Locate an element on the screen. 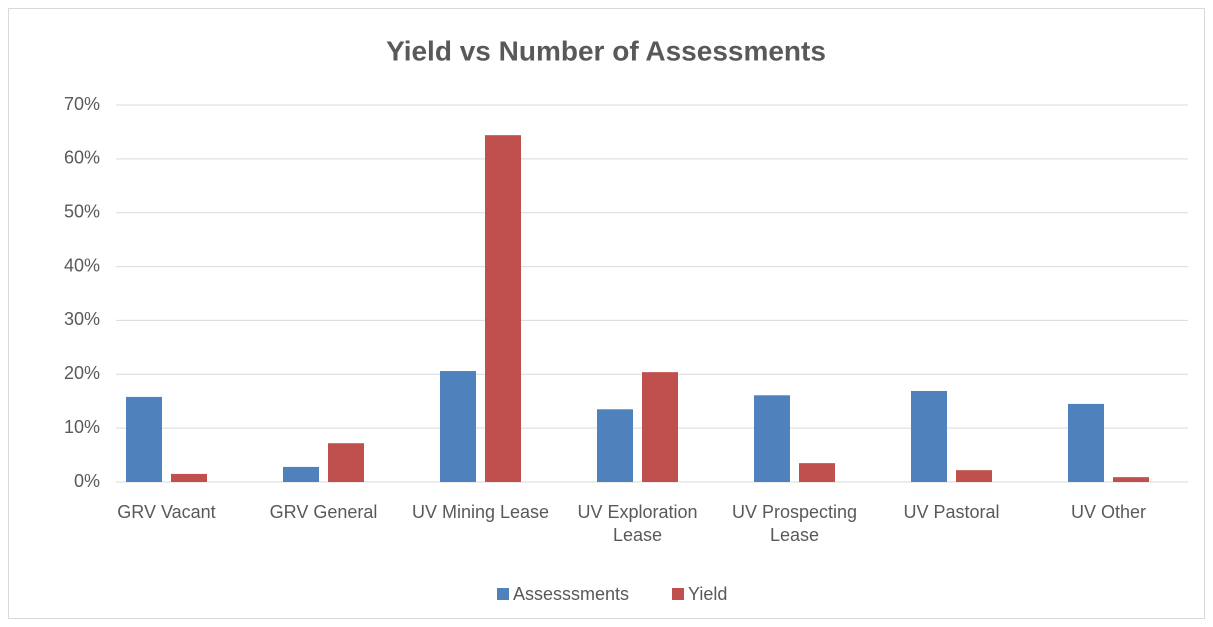 The height and width of the screenshot is (627, 1213). y-tick-label: 10% is located at coordinates (82, 427).